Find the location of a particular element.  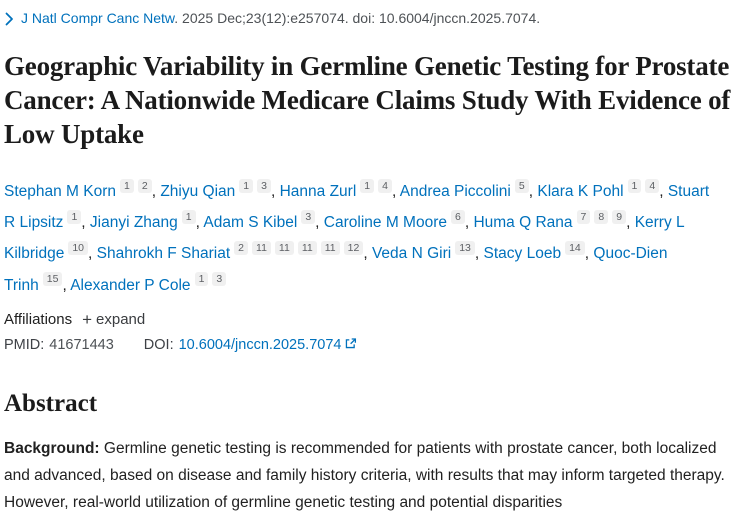

author-link: Andrea Piccolini is located at coordinates (455, 192).